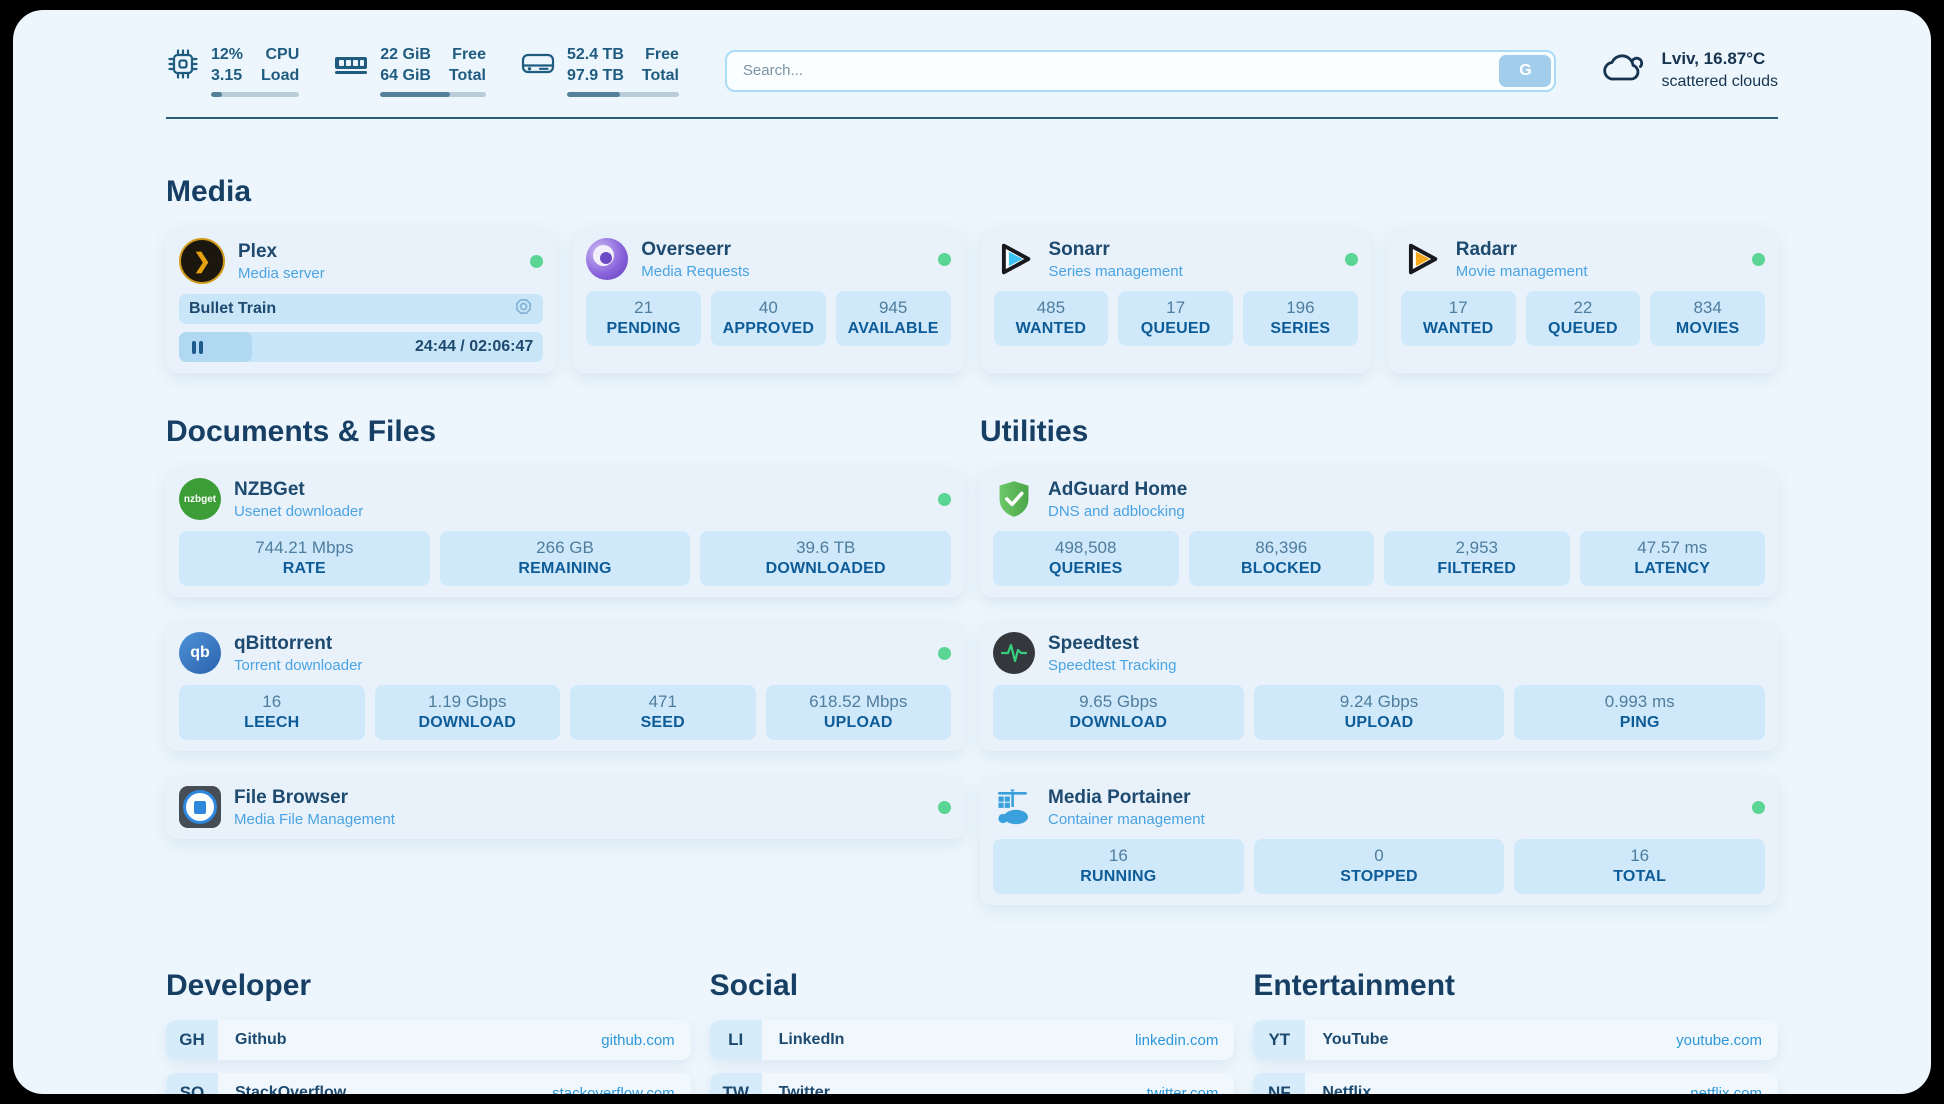  What do you see at coordinates (595, 76) in the screenshot?
I see `disk-total-value: 97.9 TB` at bounding box center [595, 76].